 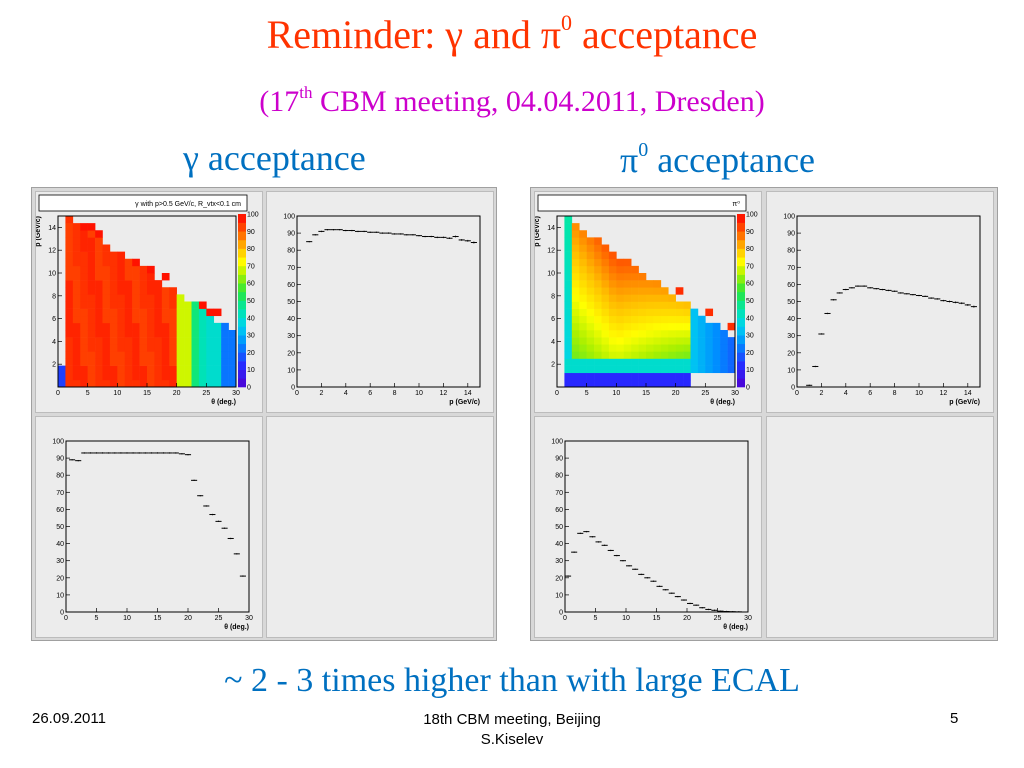 What do you see at coordinates (750, 232) in the screenshot?
I see `palette-tick-label: 90` at bounding box center [750, 232].